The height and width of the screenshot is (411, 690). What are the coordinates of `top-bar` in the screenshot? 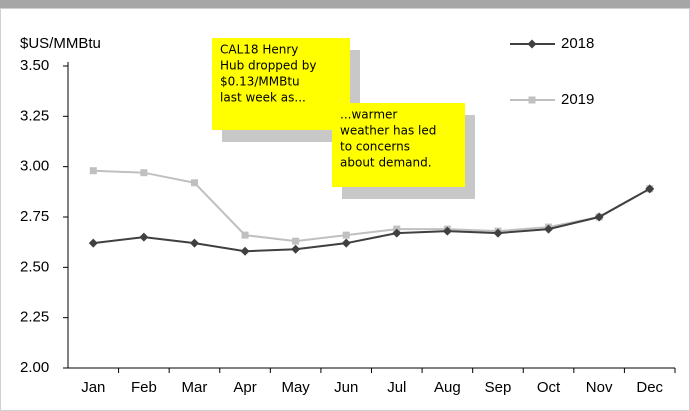 It's located at (345, 4).